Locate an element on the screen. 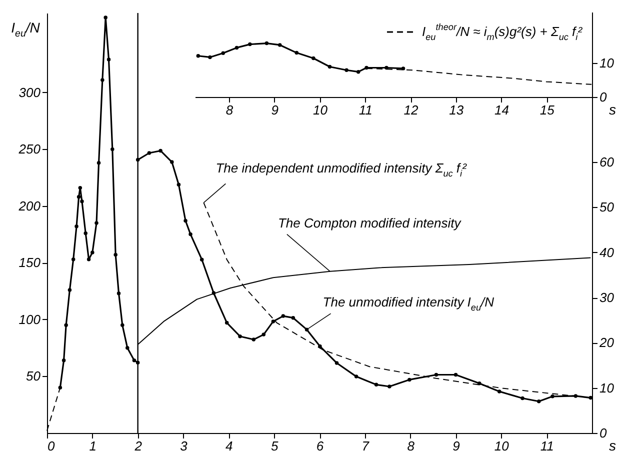  annotation: The unmodified intensity I$_{eu}$/N is located at coordinates (408, 303).